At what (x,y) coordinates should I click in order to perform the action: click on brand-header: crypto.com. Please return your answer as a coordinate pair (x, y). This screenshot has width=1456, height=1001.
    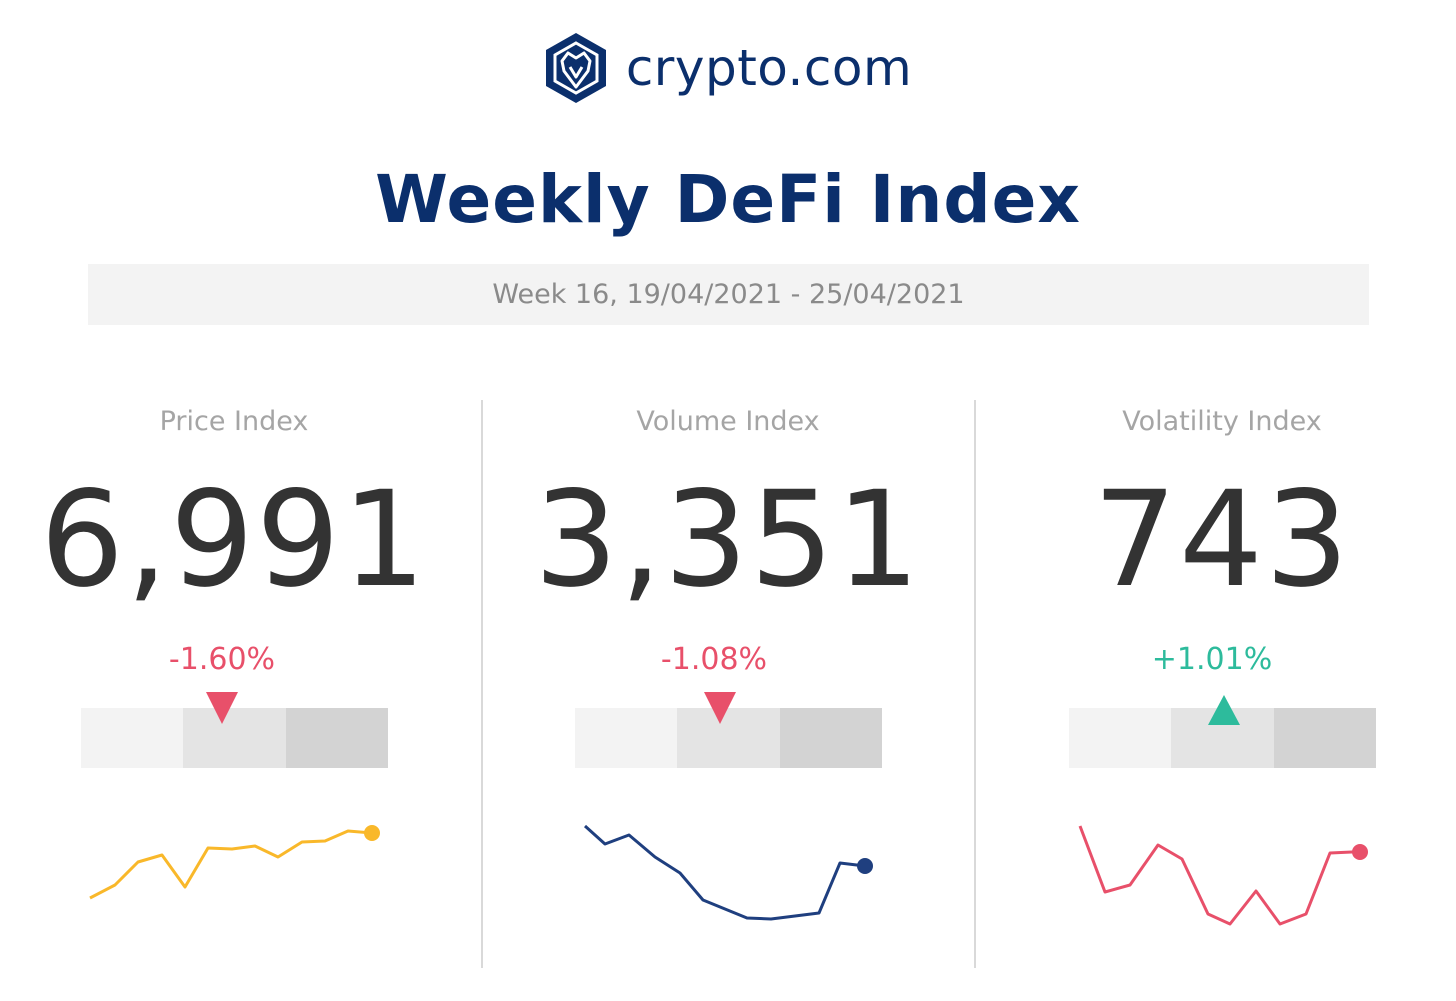
    Looking at the image, I should click on (728, 68).